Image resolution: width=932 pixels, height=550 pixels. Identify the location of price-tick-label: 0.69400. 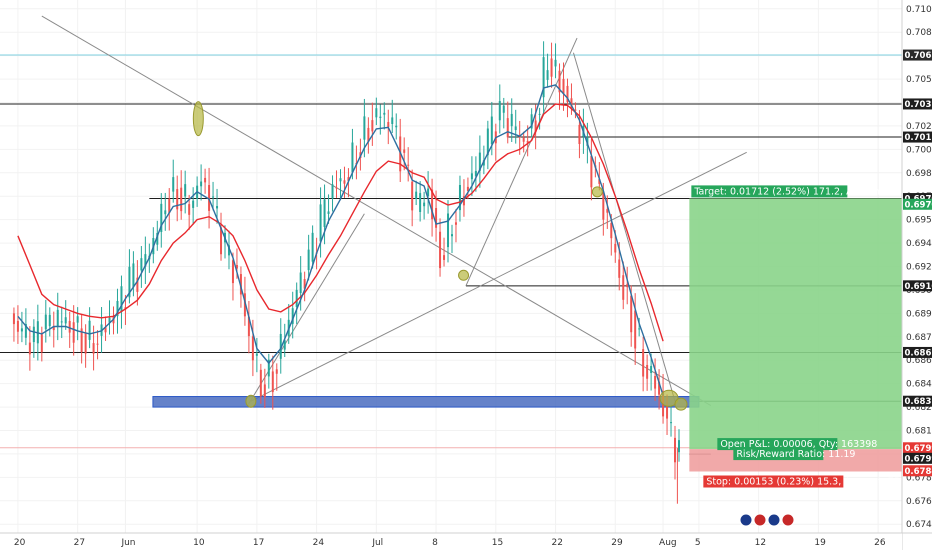
(919, 244).